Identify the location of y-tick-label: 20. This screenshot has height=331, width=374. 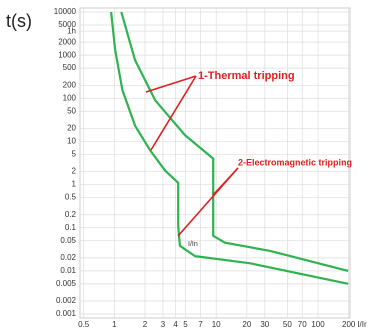
(71, 128).